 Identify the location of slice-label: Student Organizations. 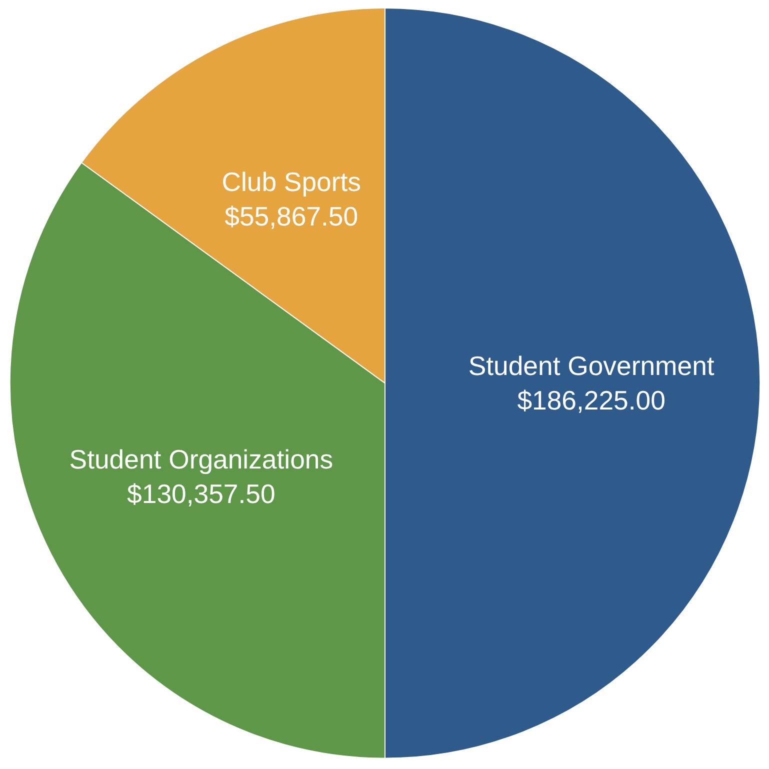
(201, 459).